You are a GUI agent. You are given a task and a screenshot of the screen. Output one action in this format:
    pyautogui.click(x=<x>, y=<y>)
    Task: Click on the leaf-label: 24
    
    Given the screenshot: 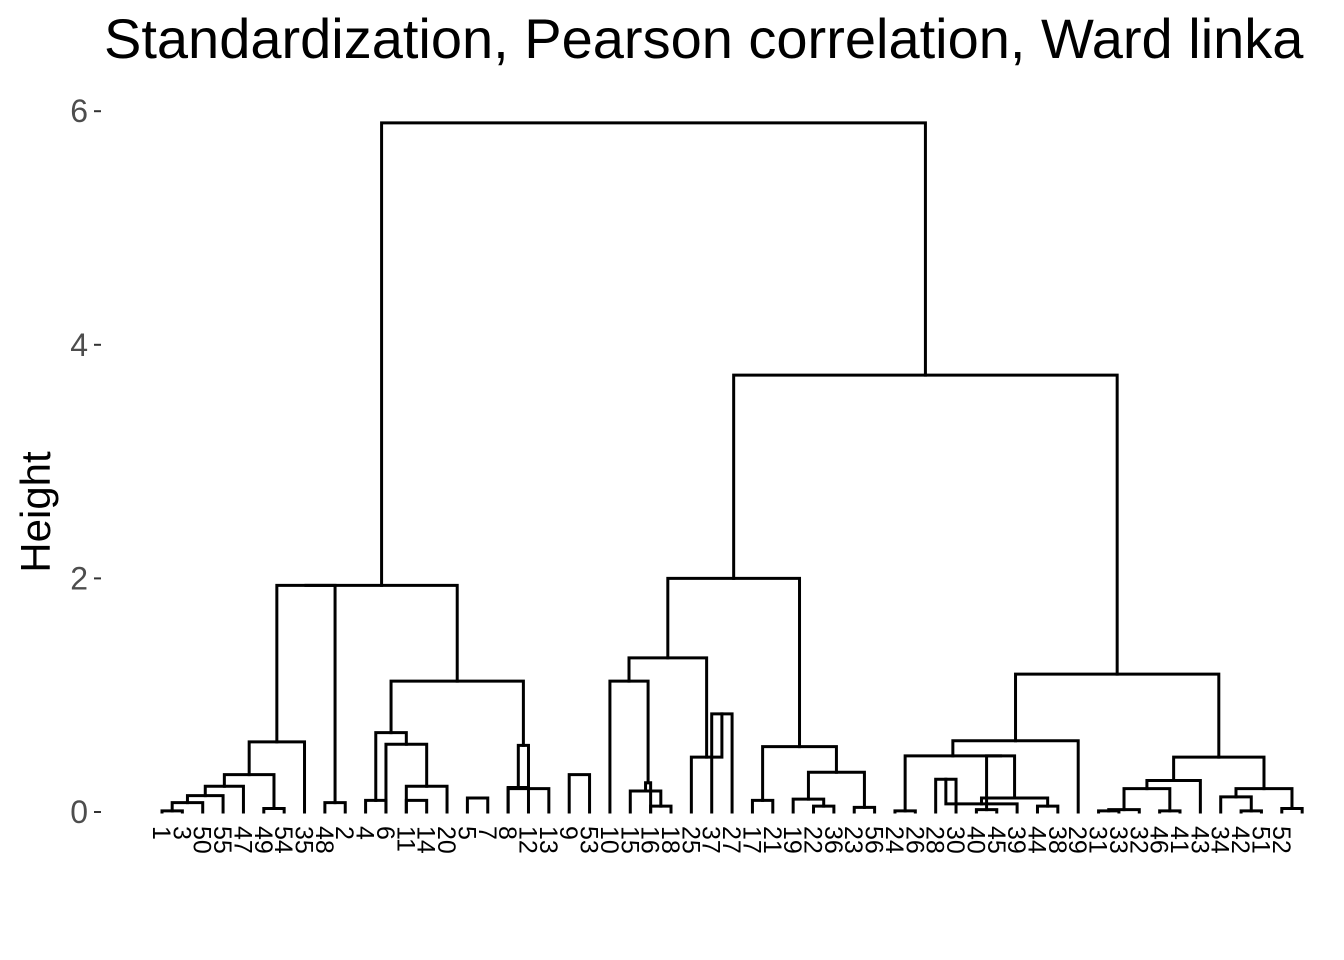 What is the action you would take?
    pyautogui.click(x=894, y=840)
    